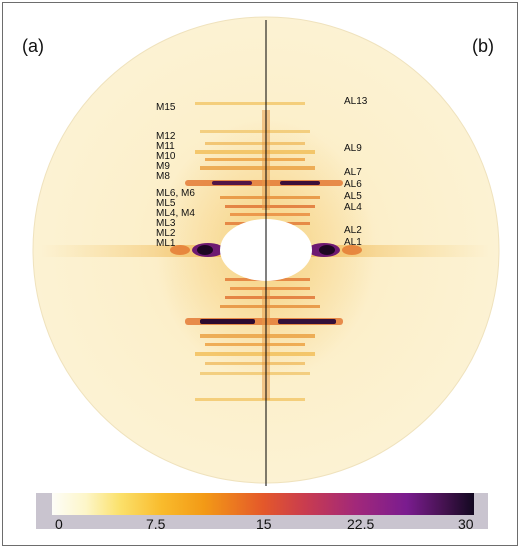  Describe the element at coordinates (163, 176) in the screenshot. I see `label-m8: M8` at that location.